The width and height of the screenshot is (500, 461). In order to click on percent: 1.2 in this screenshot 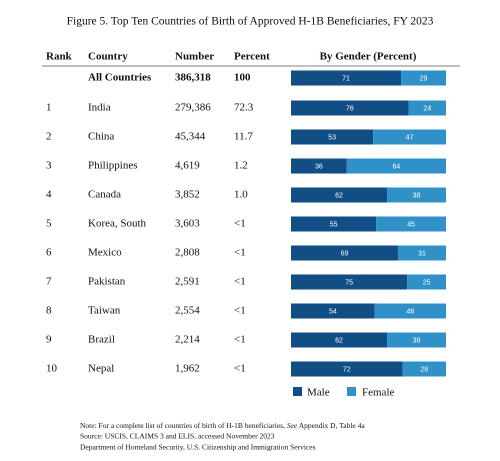, I will do `click(241, 166)`.